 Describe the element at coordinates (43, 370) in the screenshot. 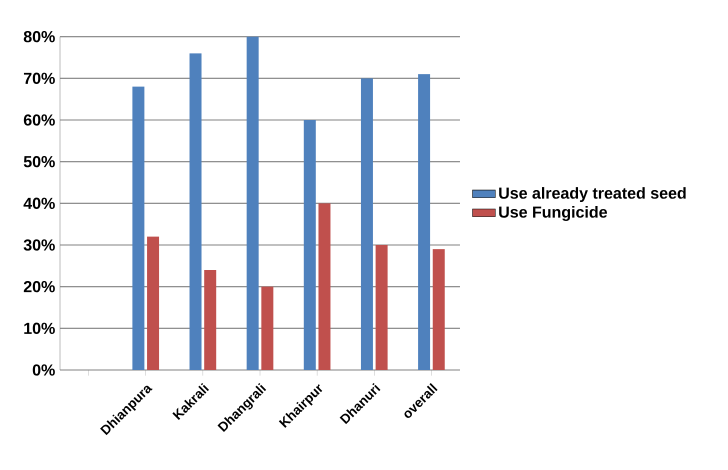

I see `y-tick-label: 0%` at that location.